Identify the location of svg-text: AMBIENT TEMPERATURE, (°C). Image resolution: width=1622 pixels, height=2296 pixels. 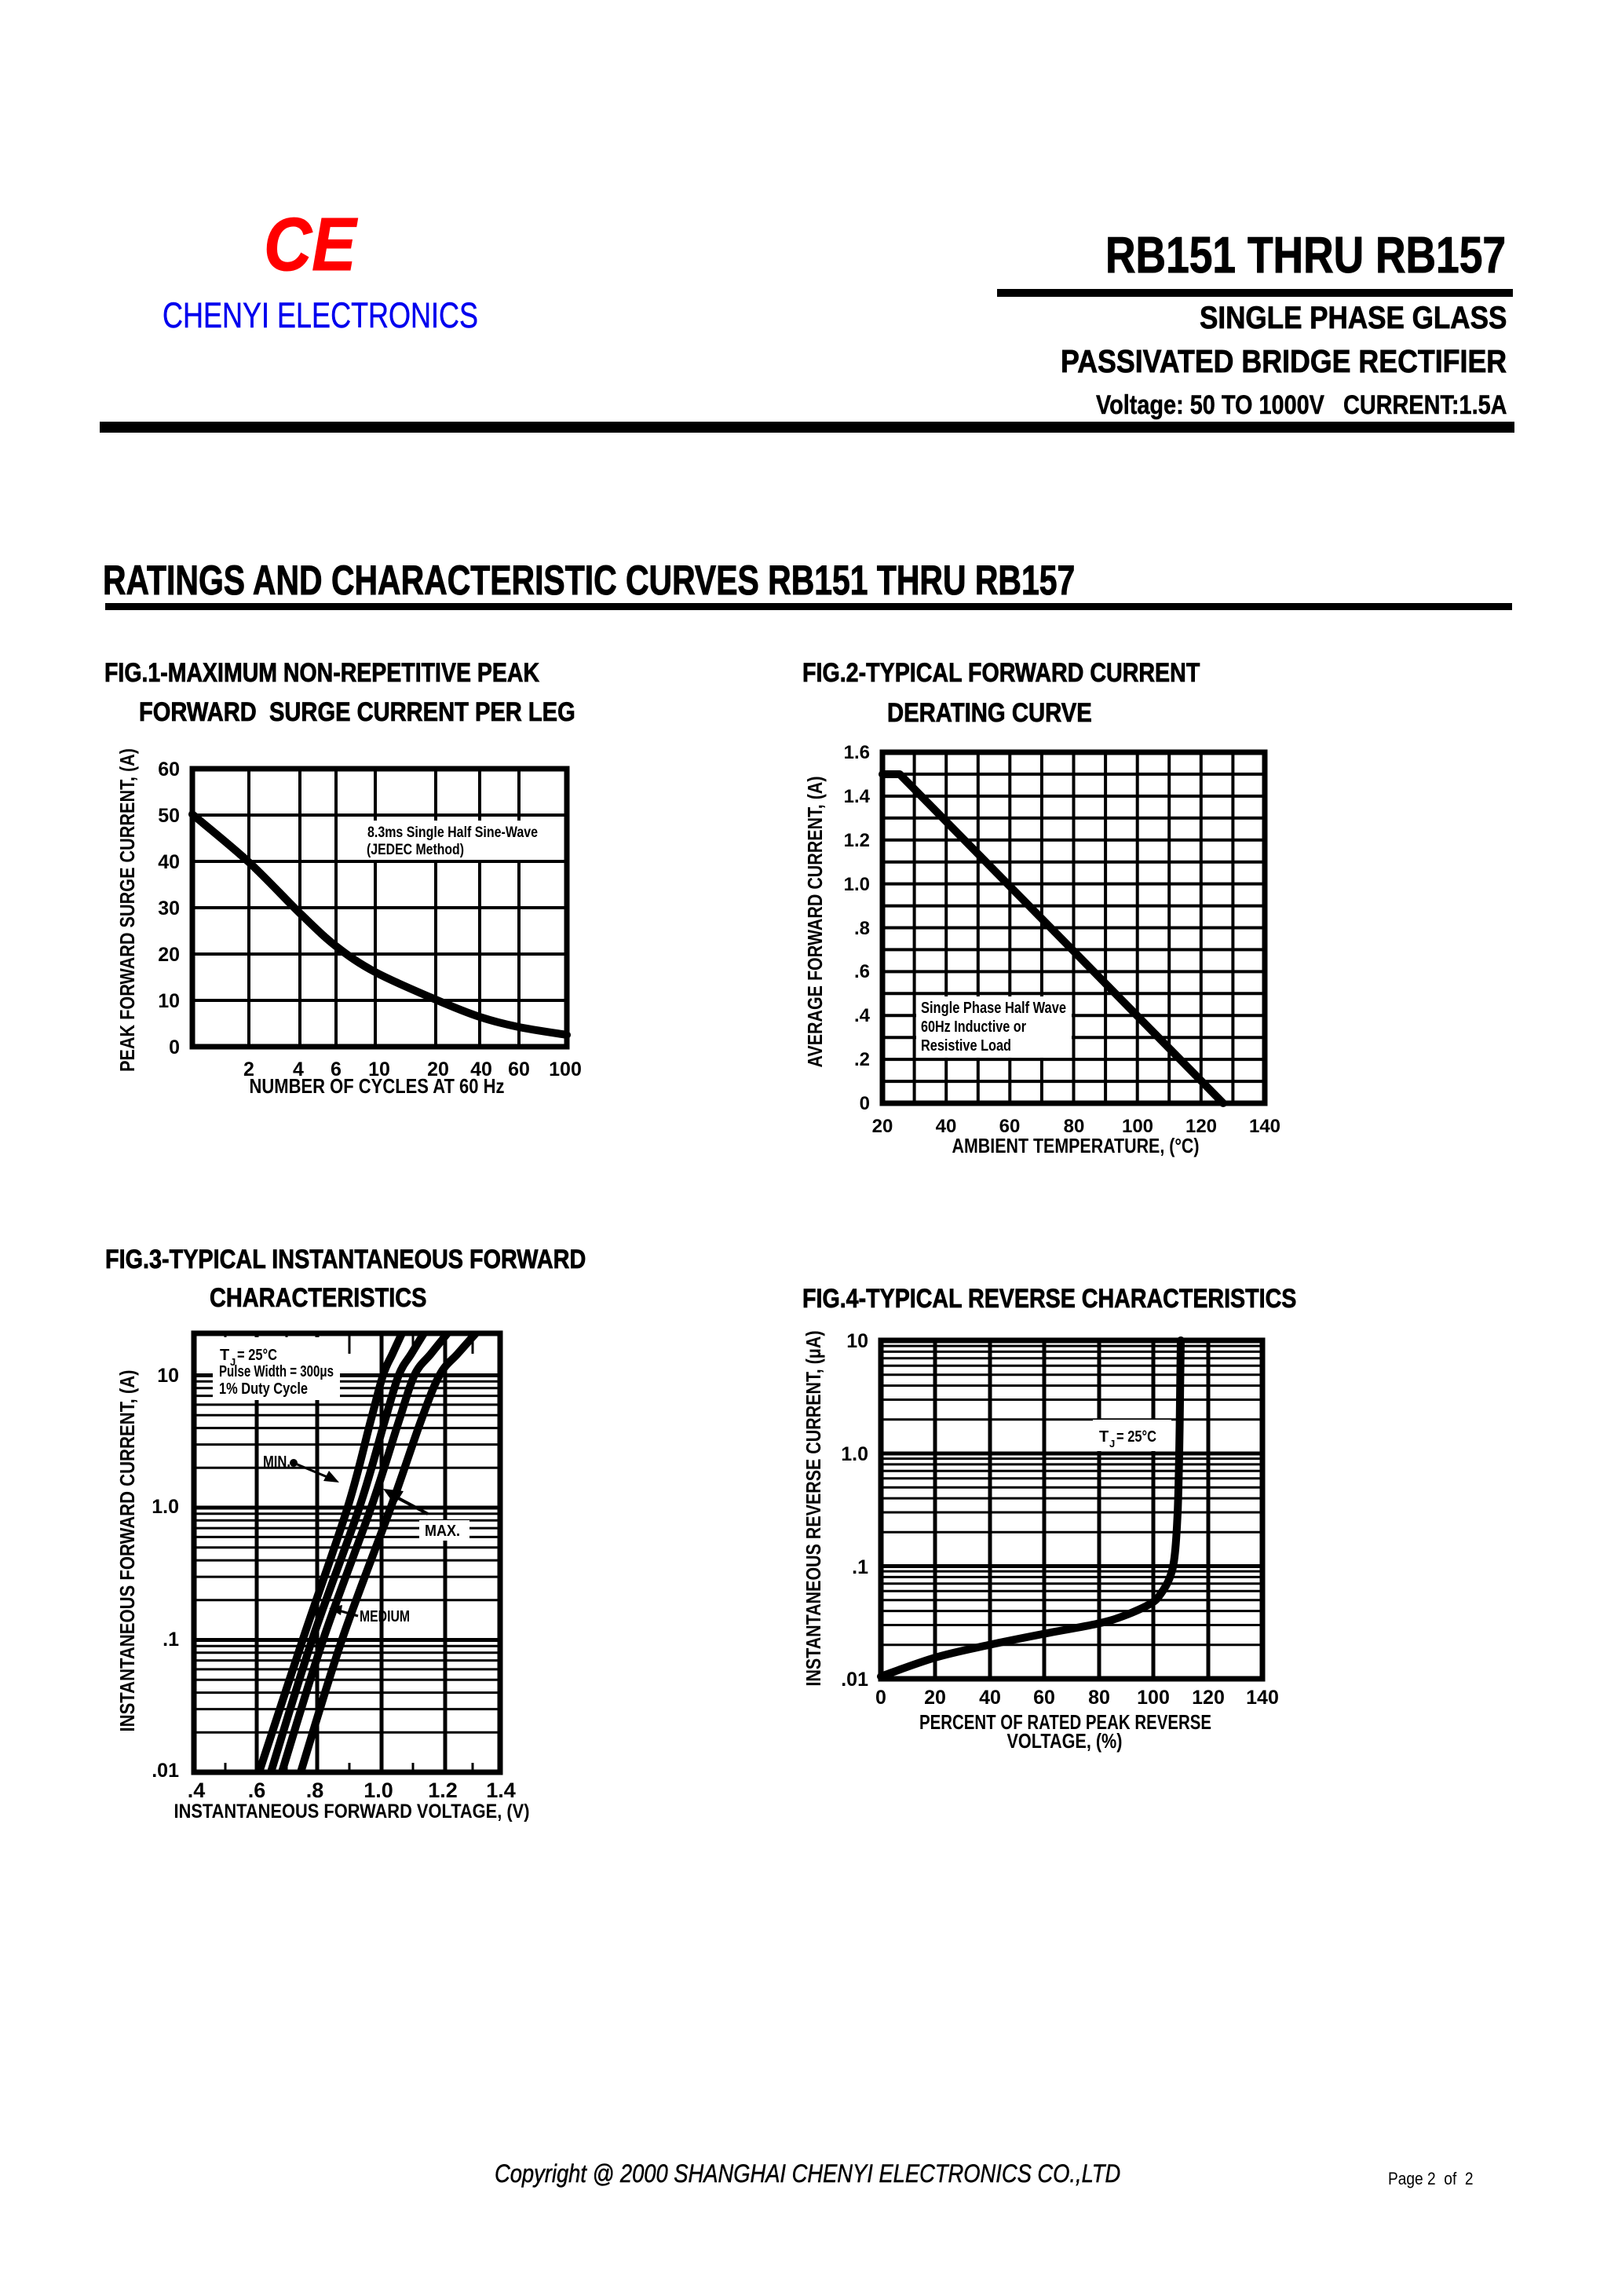
(1076, 1146).